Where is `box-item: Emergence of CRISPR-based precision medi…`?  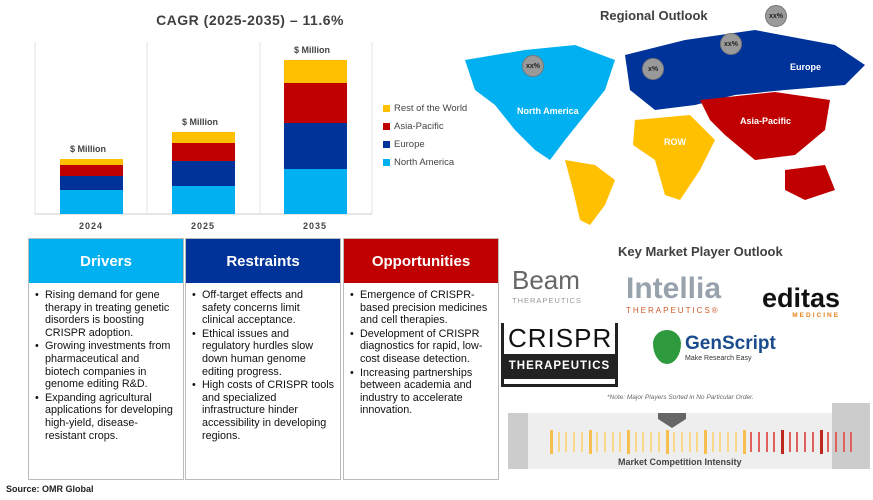
box-item: Emergence of CRISPR-based precision medi… is located at coordinates (421, 308).